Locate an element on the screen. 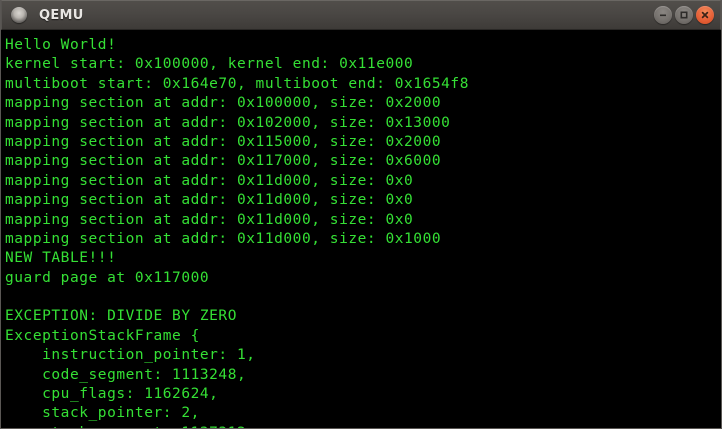 Image resolution: width=722 pixels, height=429 pixels. terminal-line: code_segment: 1113248, is located at coordinates (126, 374).